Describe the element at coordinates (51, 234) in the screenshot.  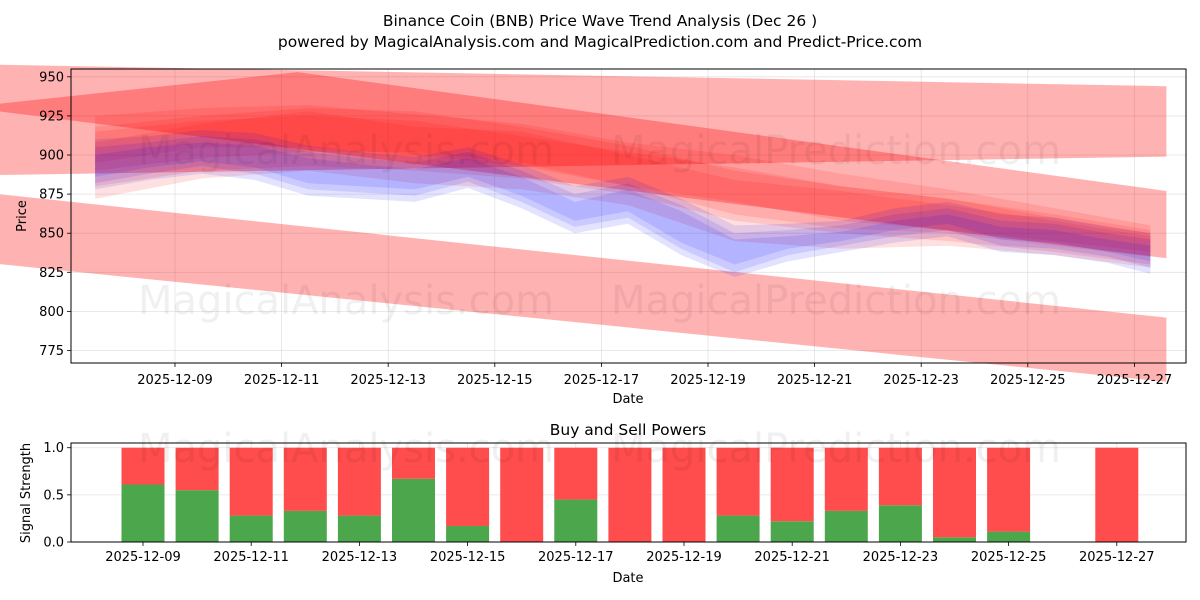
I see `y-tick-label: 850` at that location.